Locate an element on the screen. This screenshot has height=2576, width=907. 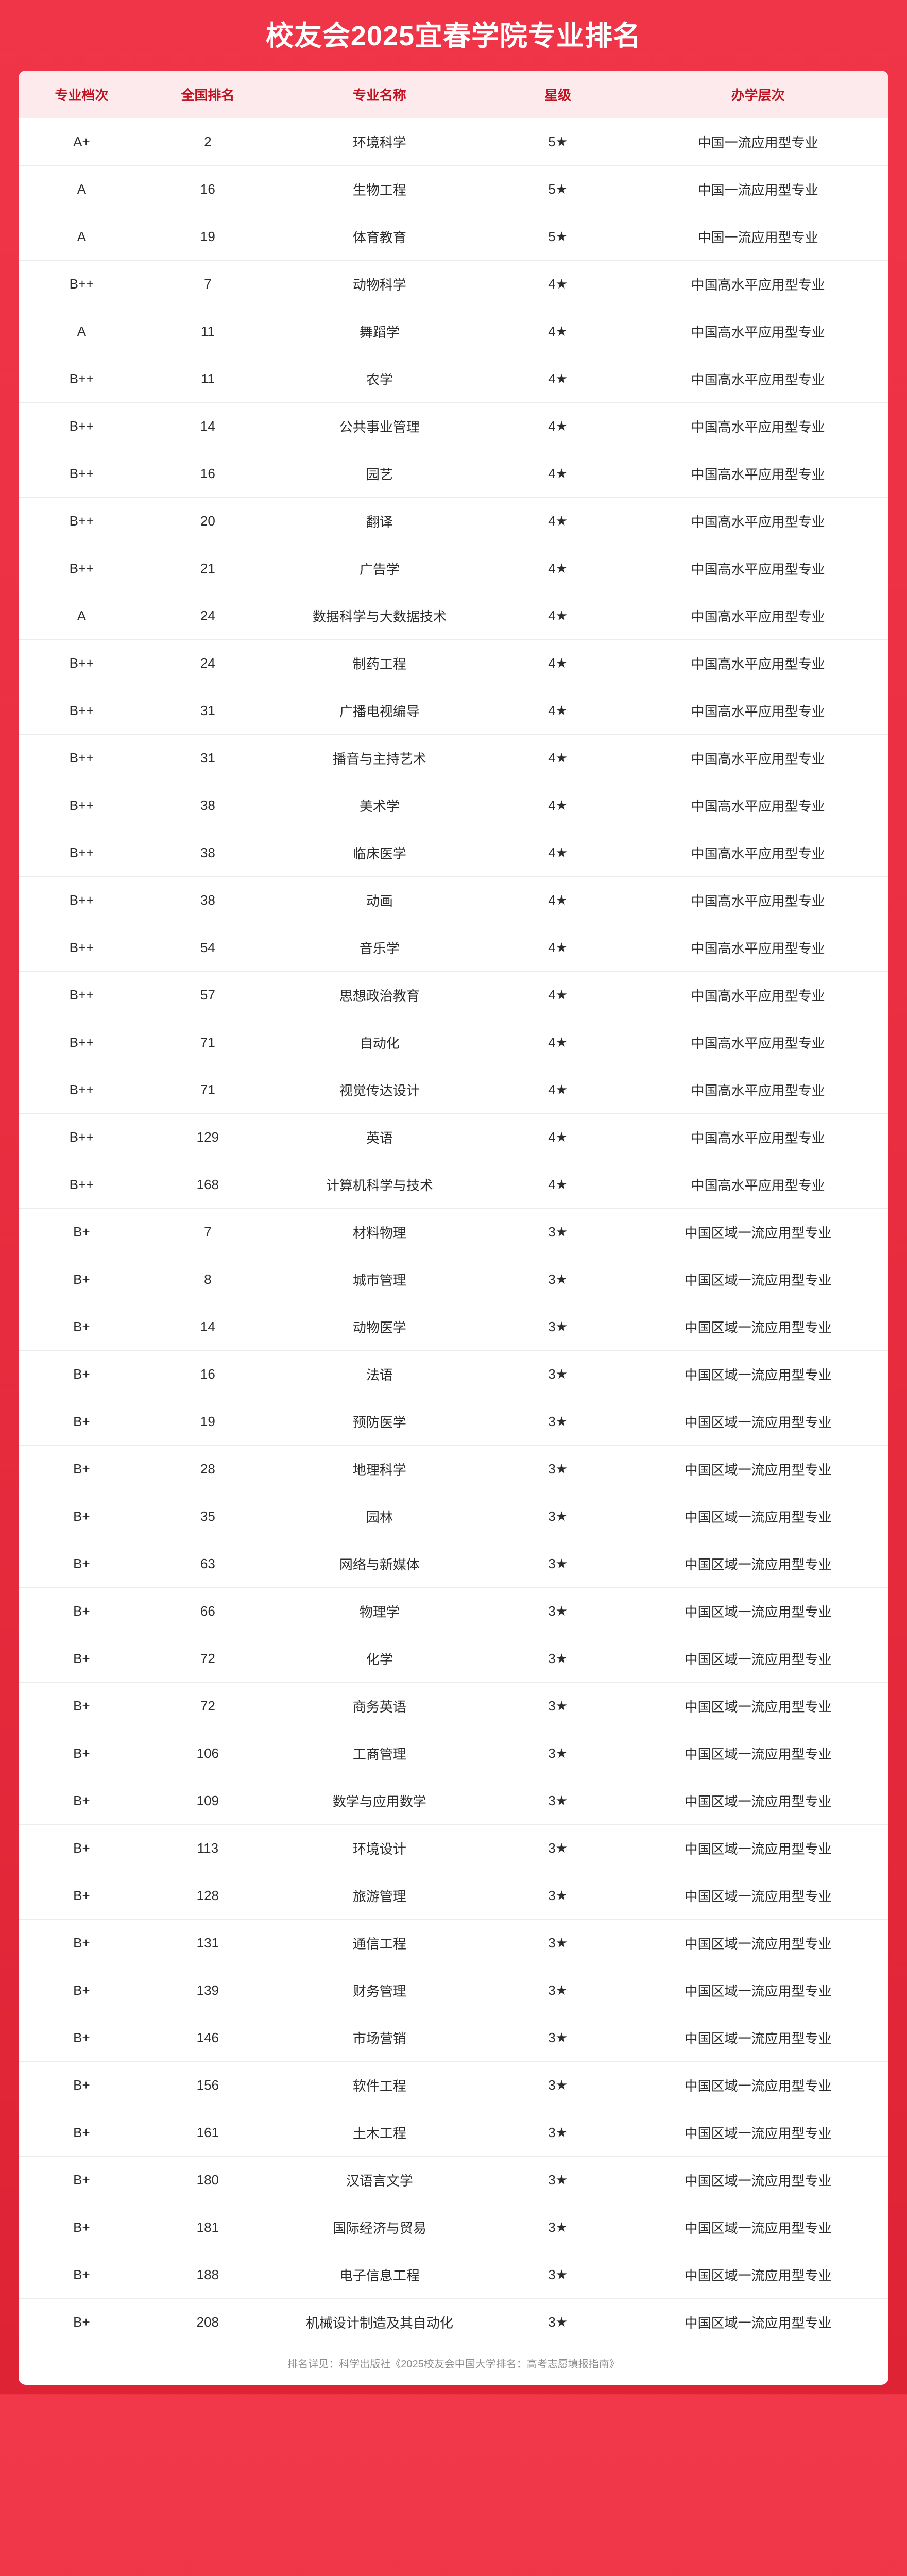
cell-national-rank: 8 is located at coordinates (207, 1280).